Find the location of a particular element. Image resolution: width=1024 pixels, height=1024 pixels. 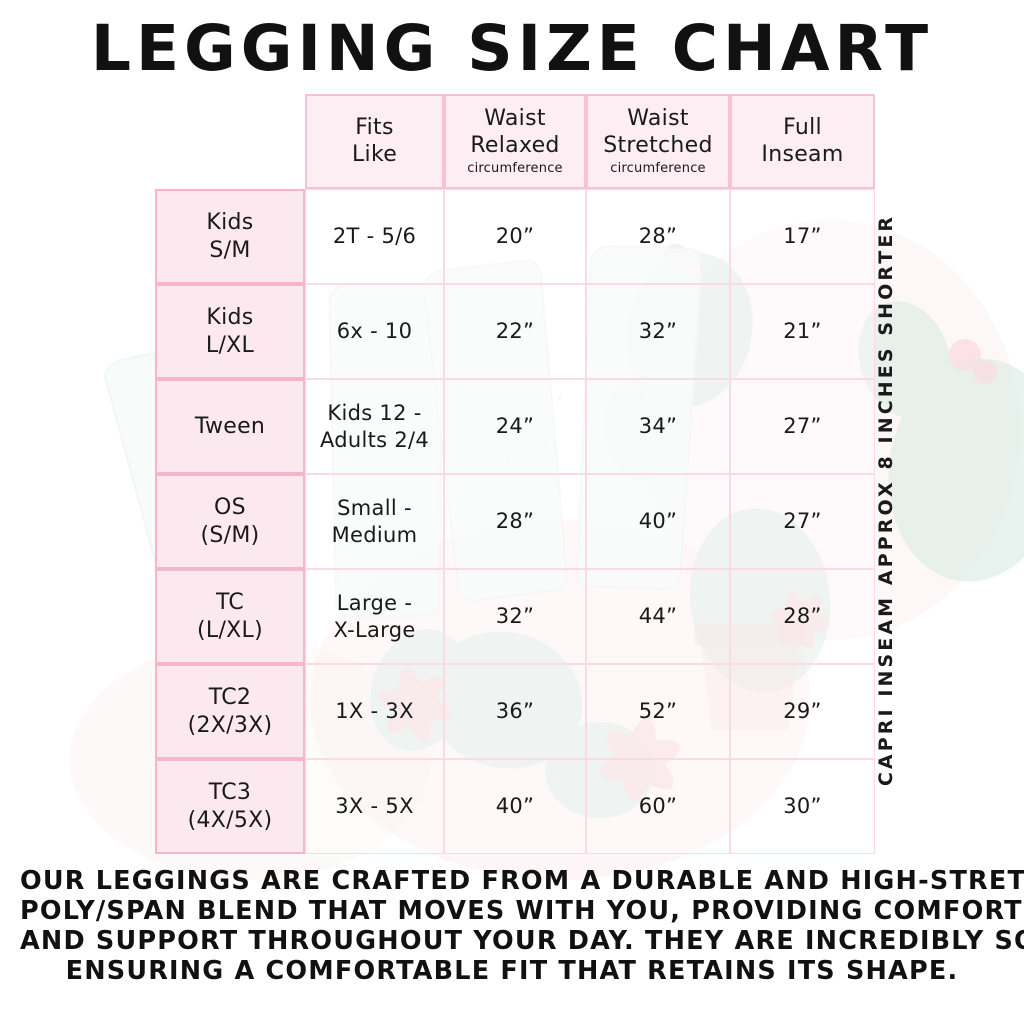

cell-fits-like: 1X - 3X is located at coordinates (374, 711).